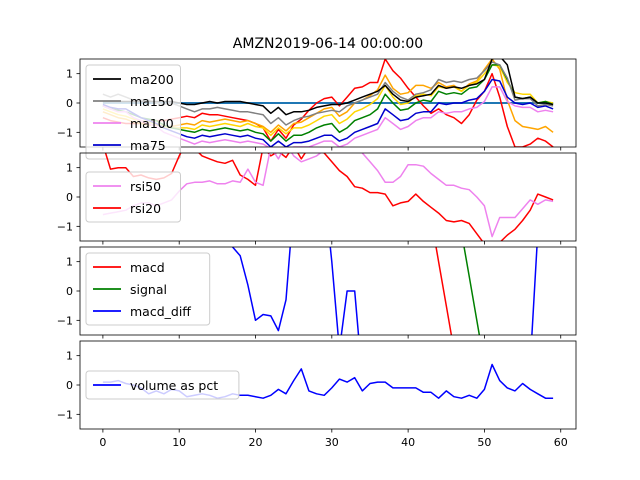 The height and width of the screenshot is (480, 640). What do you see at coordinates (408, 442) in the screenshot?
I see `x-tick-label: 40` at bounding box center [408, 442].